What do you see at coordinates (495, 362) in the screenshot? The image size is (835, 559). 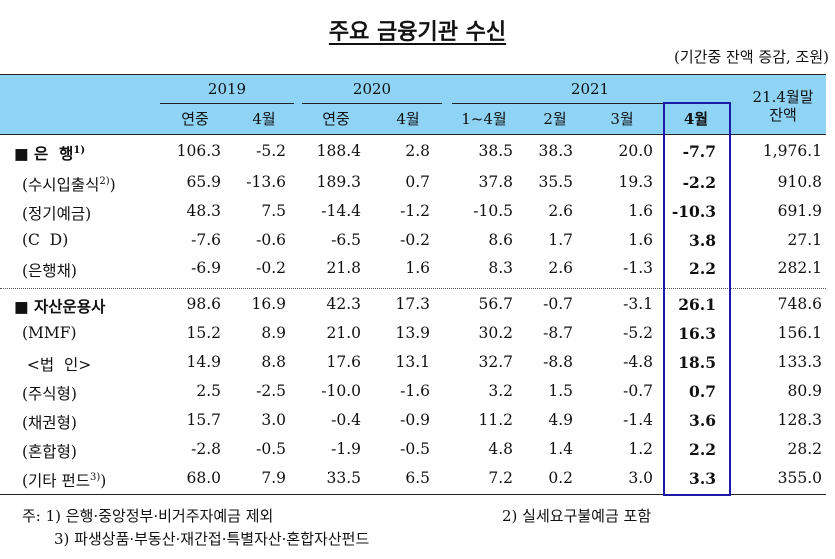 I see `table-cell: 32.7` at bounding box center [495, 362].